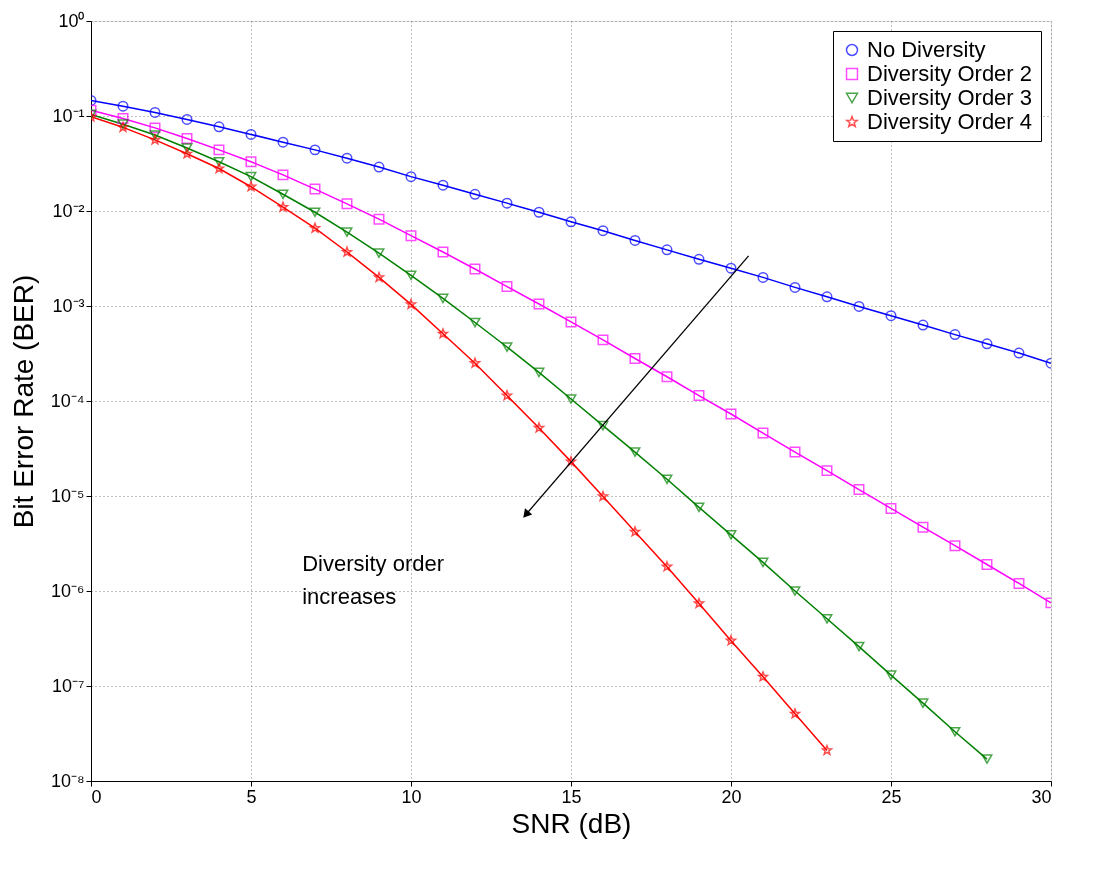 The height and width of the screenshot is (884, 1106). Describe the element at coordinates (731, 796) in the screenshot. I see `x-tick-label: 20` at that location.